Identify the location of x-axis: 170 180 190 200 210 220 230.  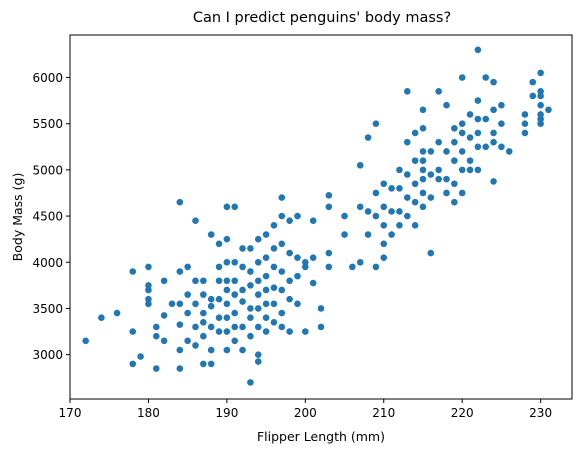
(305, 409).